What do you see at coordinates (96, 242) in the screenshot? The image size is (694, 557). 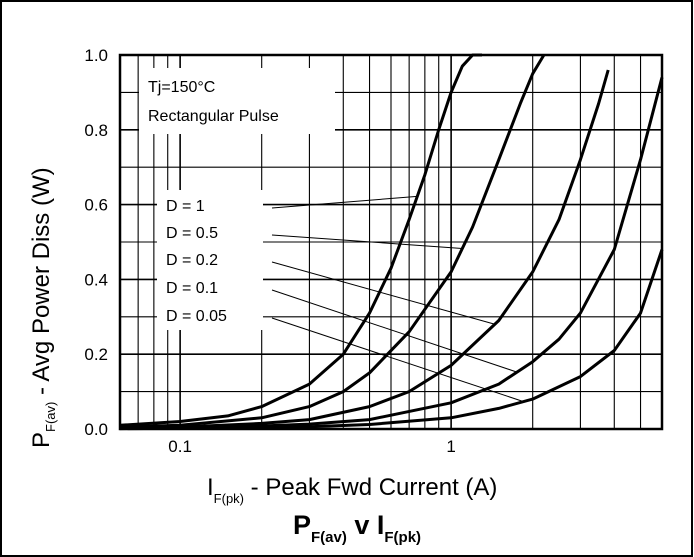 I see `y-tick-labels: 0.0 0.2 0.4 0.6 0.8 1.0` at bounding box center [96, 242].